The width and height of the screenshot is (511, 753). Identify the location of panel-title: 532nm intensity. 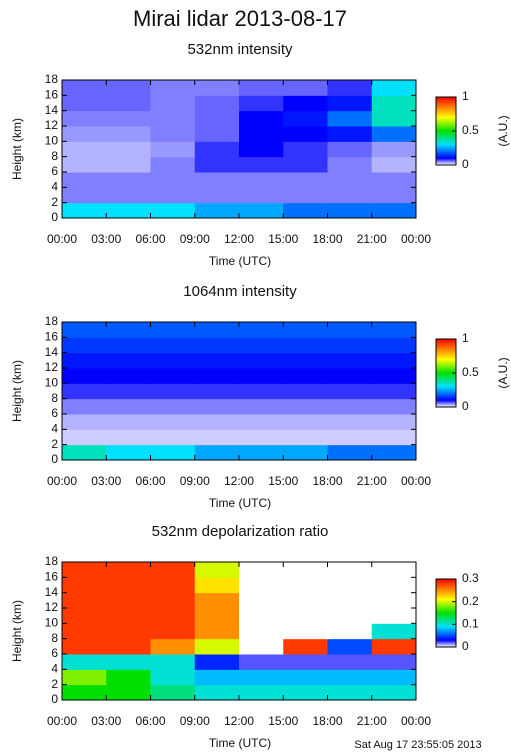
(240, 49).